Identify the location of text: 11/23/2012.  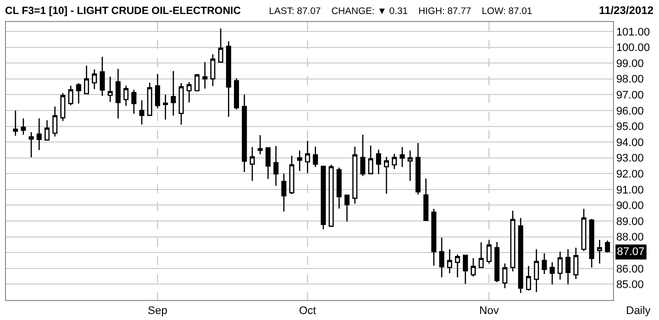
(626, 11).